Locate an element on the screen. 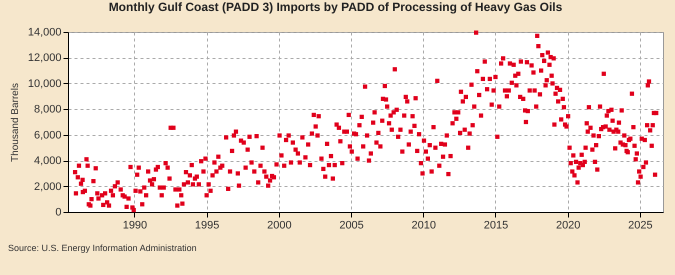 The image size is (675, 275). x-tick-label: 2005 is located at coordinates (351, 226).